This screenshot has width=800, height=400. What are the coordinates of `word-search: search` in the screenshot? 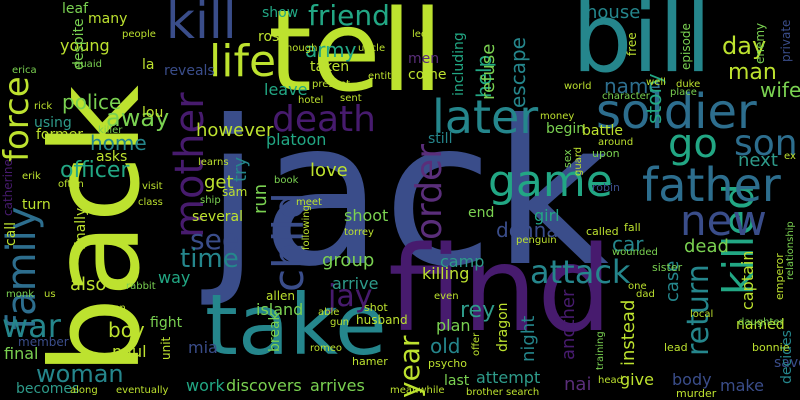 It's located at (523, 392).